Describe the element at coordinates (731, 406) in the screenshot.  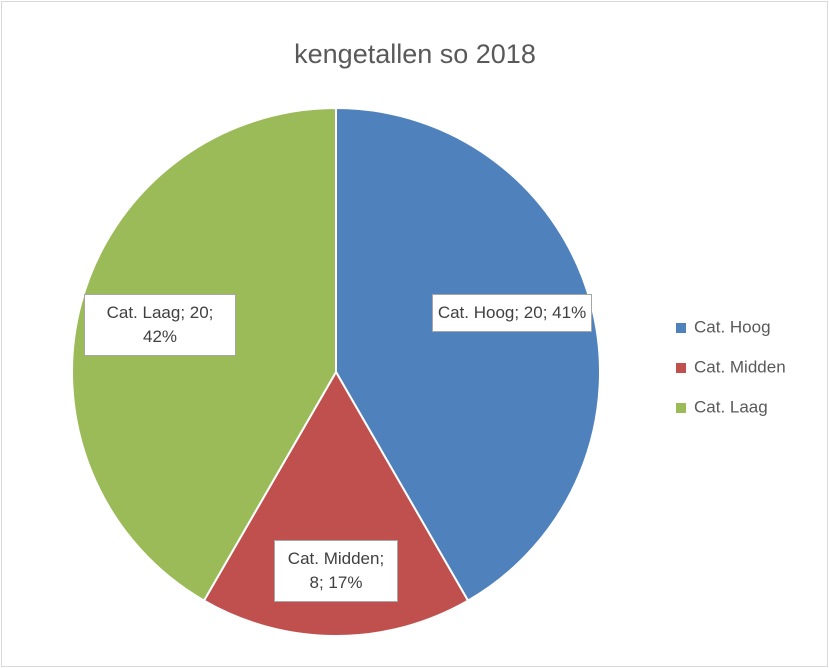
I see `legend-label: Cat. Laag` at that location.